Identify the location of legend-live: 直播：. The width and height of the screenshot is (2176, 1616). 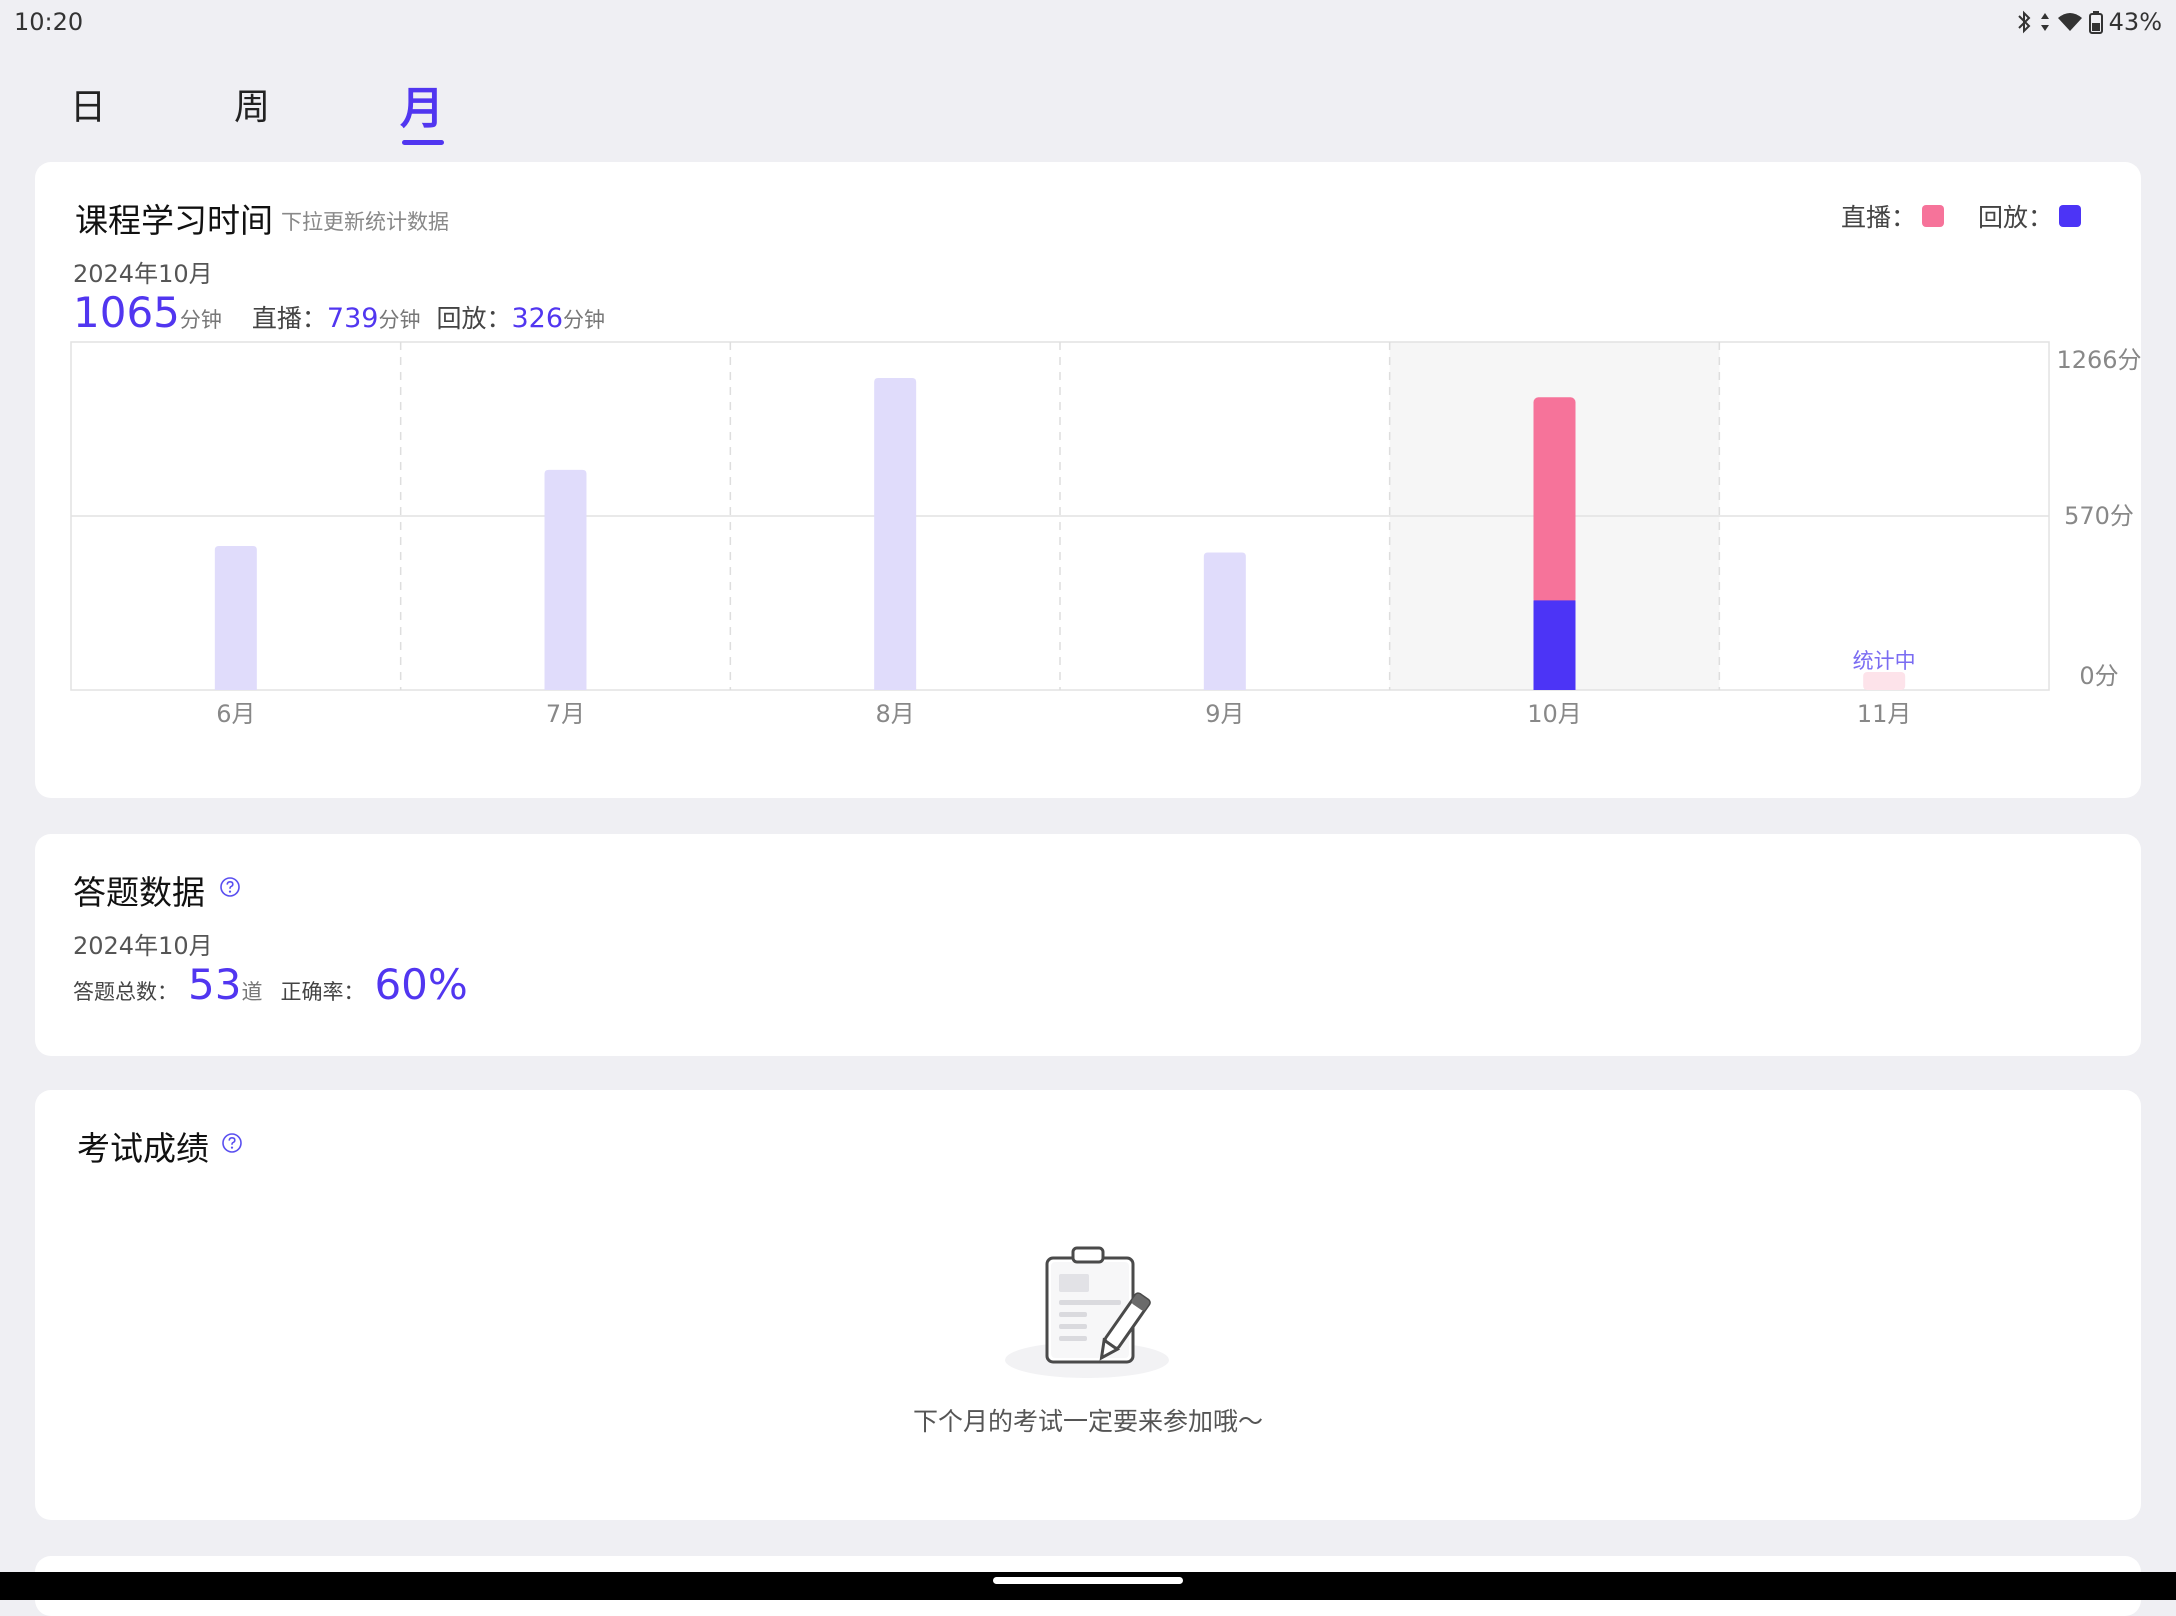
(1892, 216).